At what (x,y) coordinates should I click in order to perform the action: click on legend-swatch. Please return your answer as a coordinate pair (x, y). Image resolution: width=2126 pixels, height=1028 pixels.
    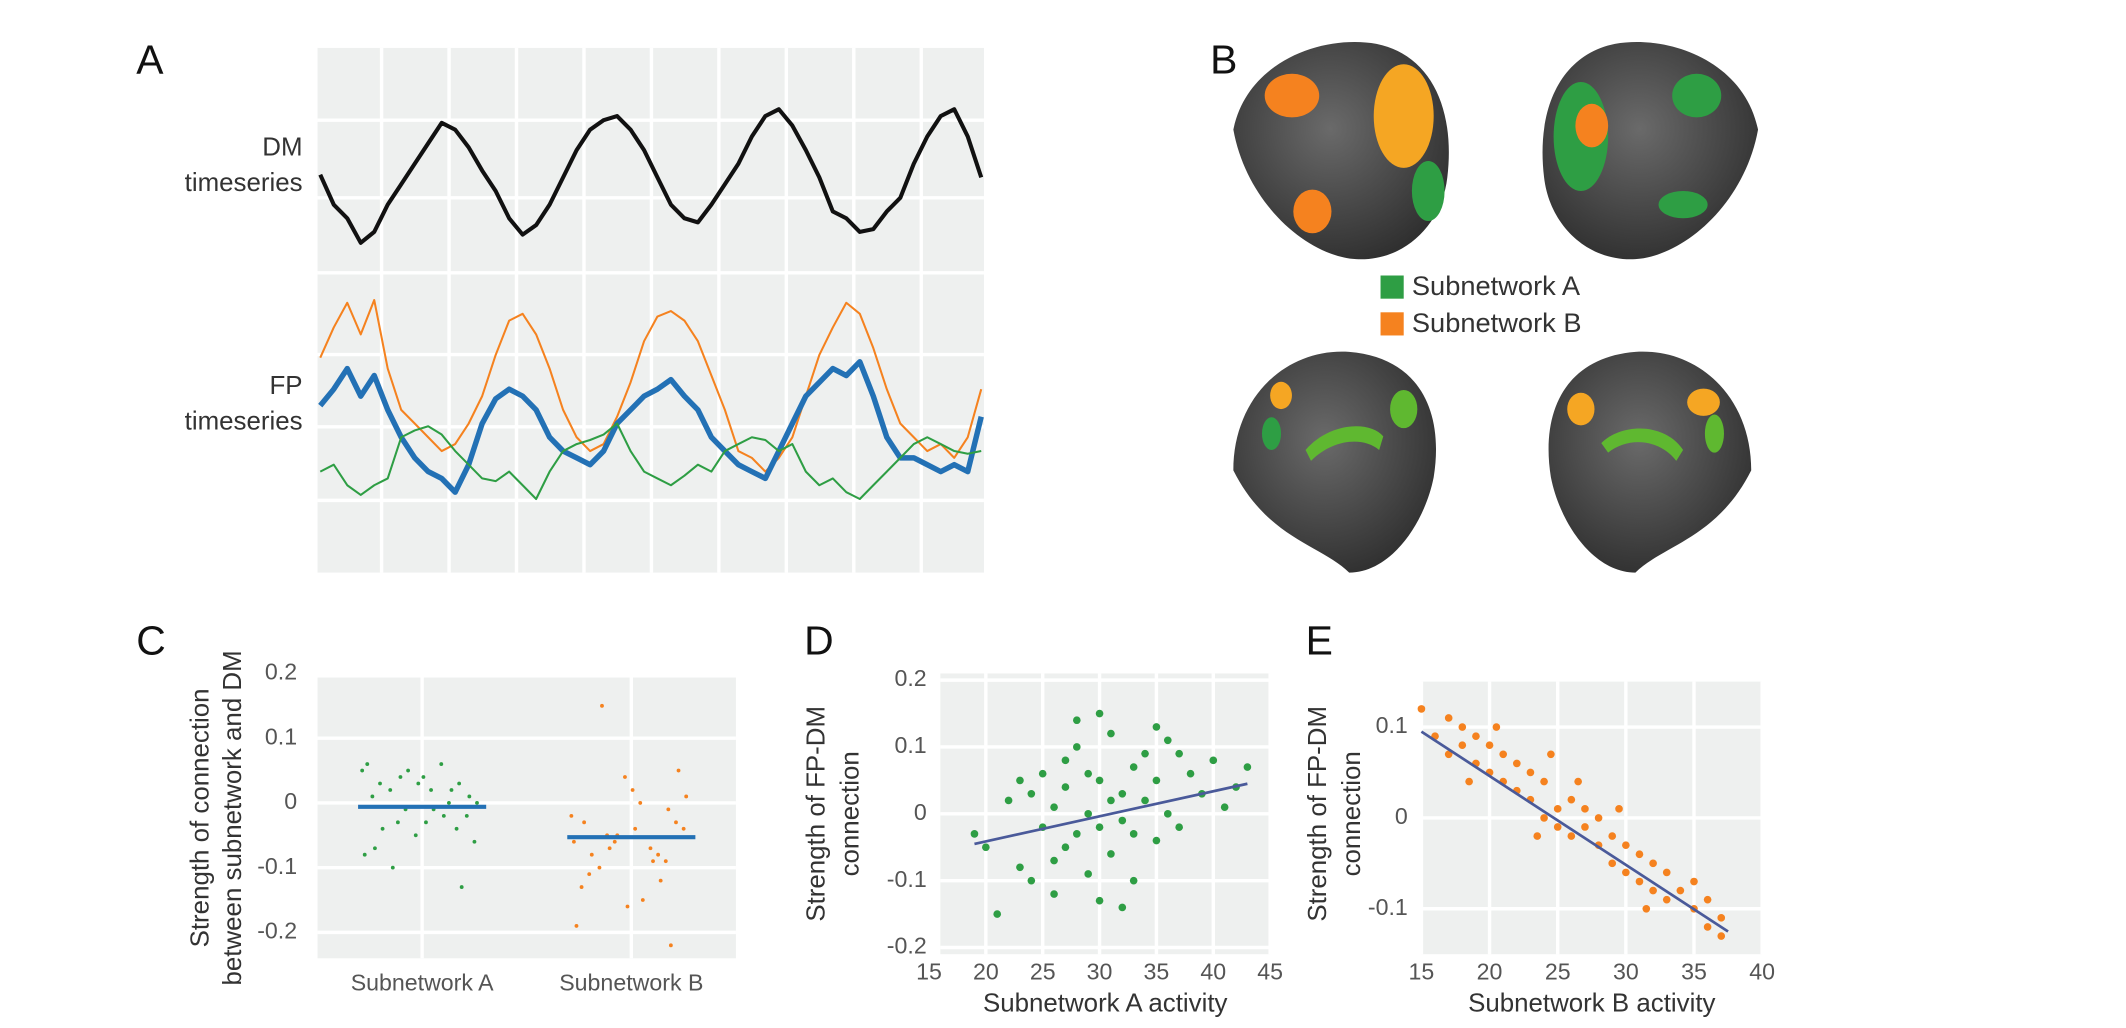
    Looking at the image, I should click on (1392, 287).